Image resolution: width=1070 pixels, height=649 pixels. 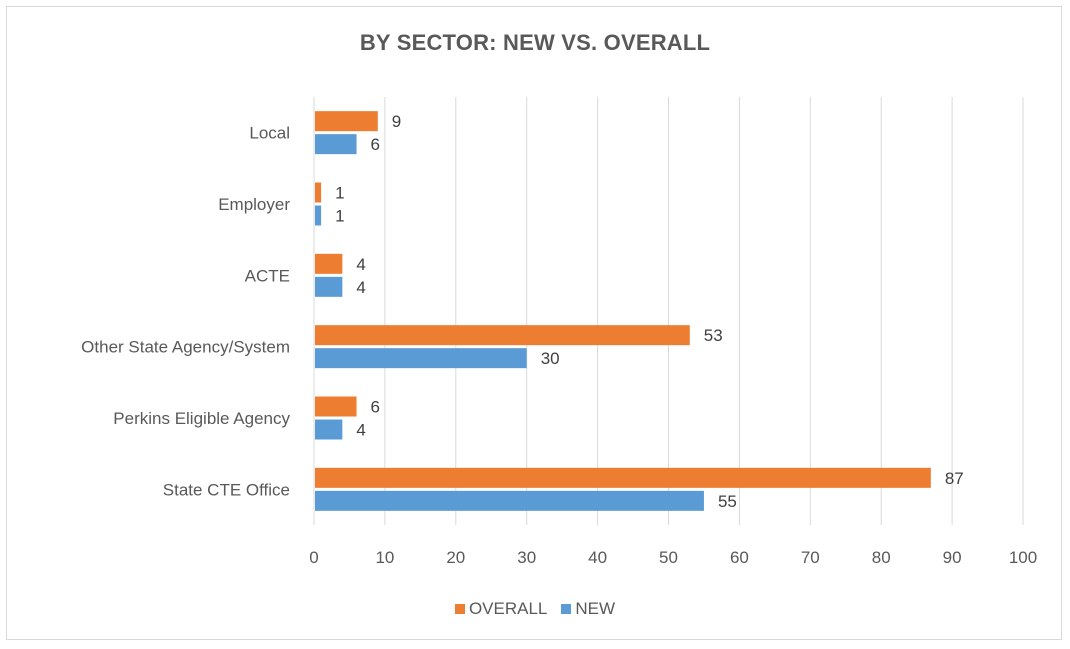 I want to click on data-label: 87, so click(x=954, y=478).